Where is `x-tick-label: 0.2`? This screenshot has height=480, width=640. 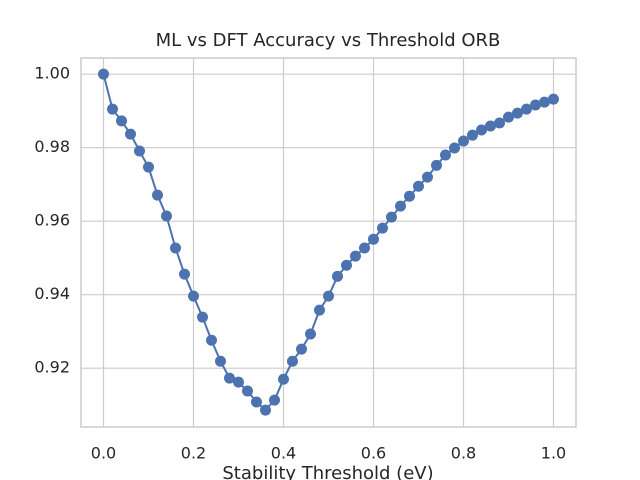
x-tick-label: 0.2 is located at coordinates (193, 453).